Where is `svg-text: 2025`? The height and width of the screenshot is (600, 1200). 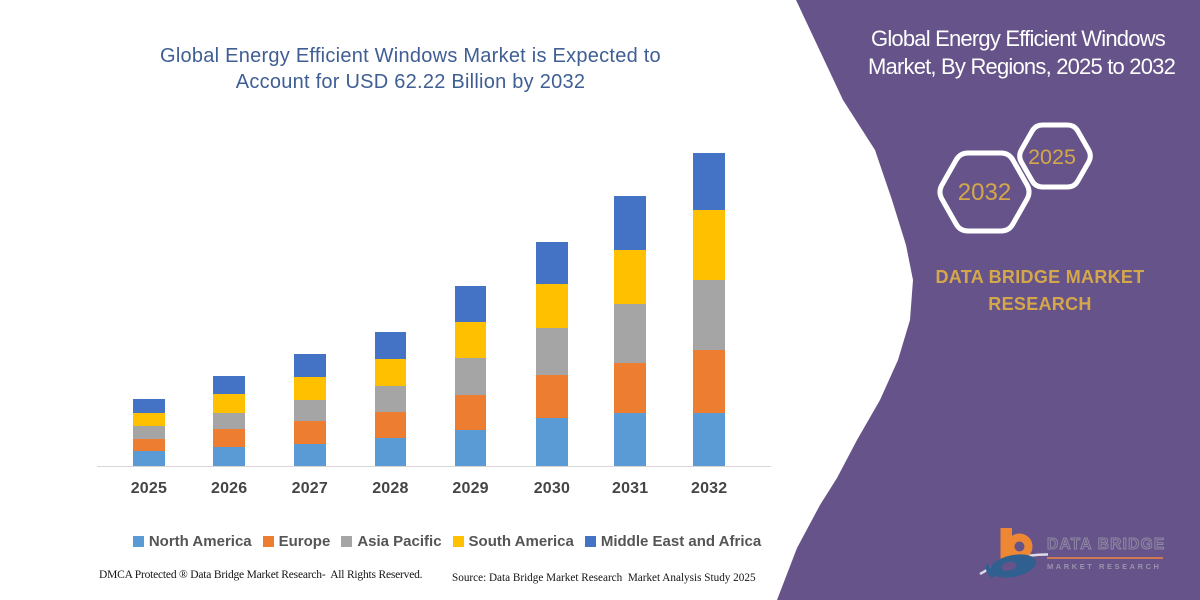
svg-text: 2025 is located at coordinates (1052, 157).